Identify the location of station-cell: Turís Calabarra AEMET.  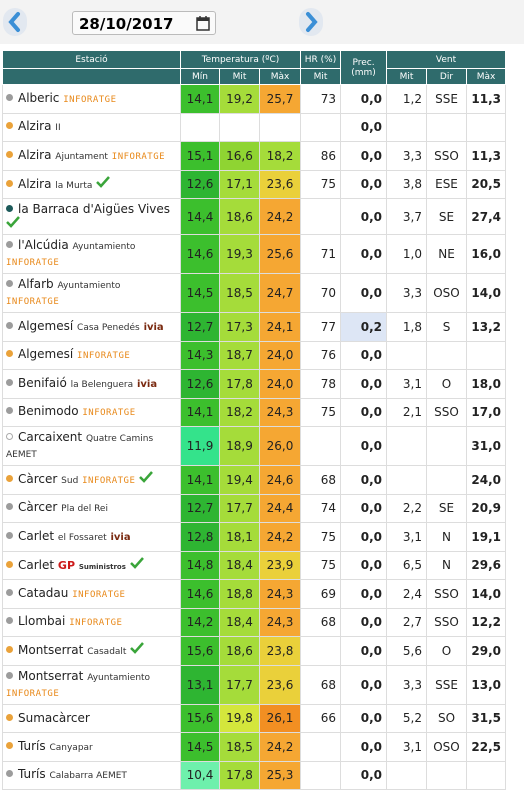
(91, 775).